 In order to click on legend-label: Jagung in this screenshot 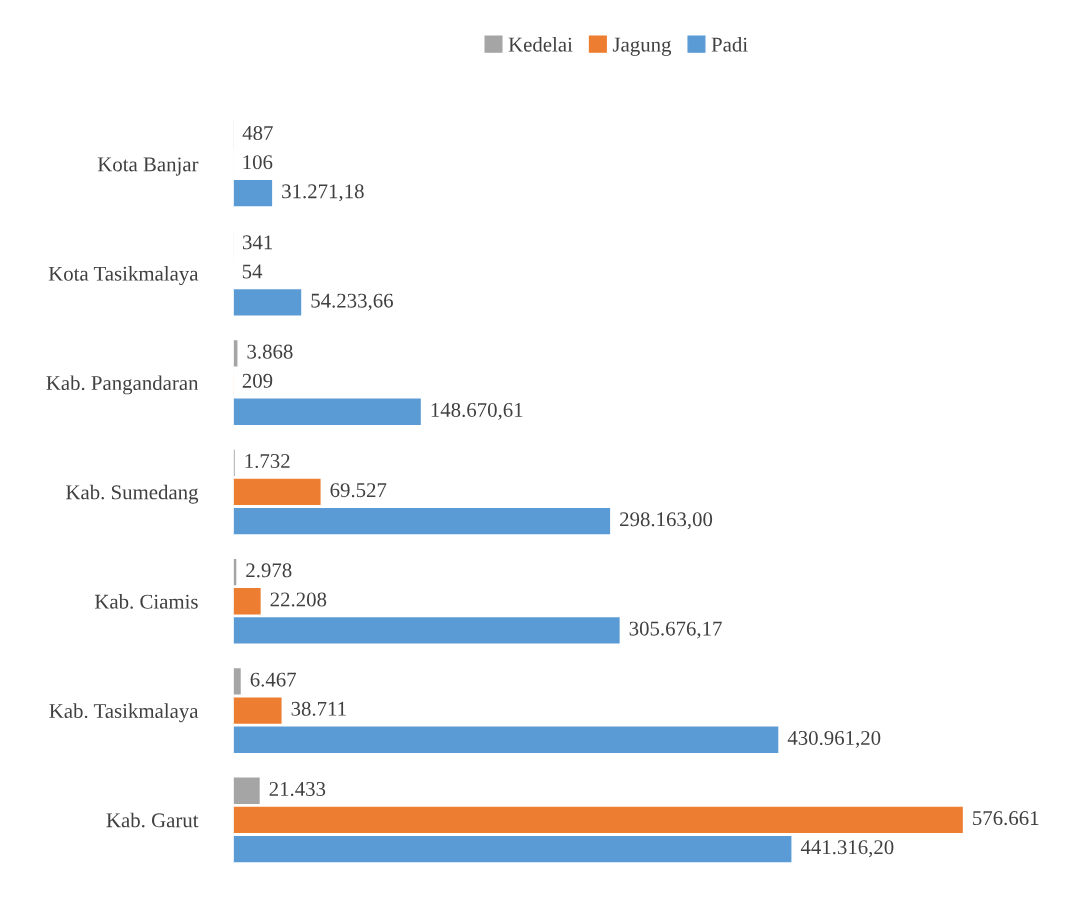, I will do `click(642, 46)`.